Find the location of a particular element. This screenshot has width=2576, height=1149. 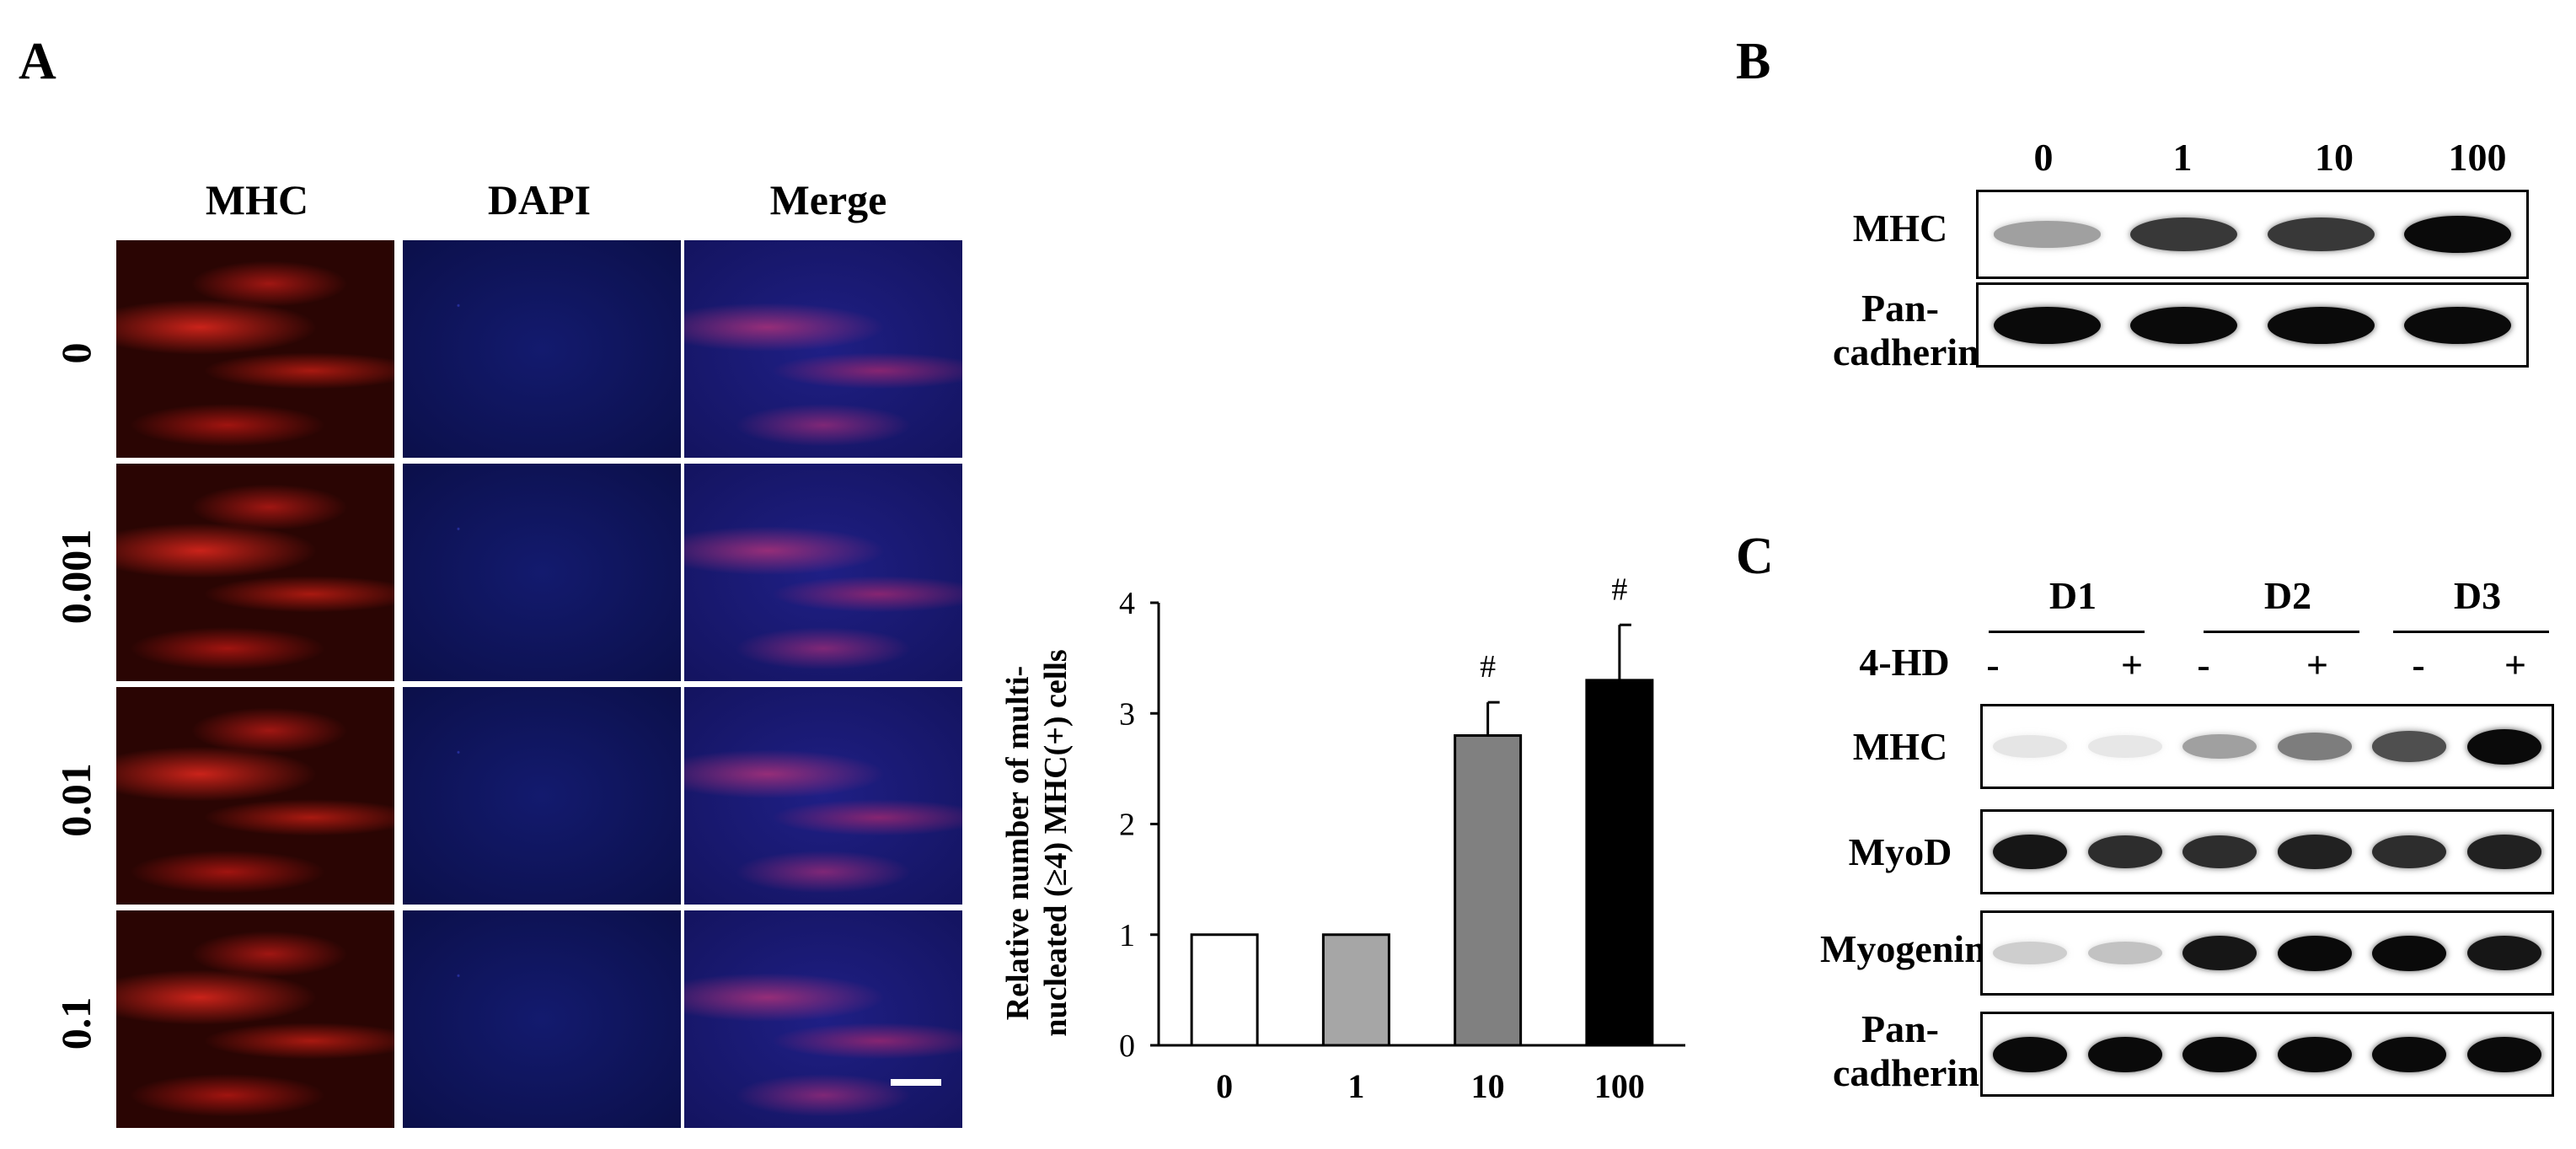

panel-c-myogenin-blot is located at coordinates (2267, 953).